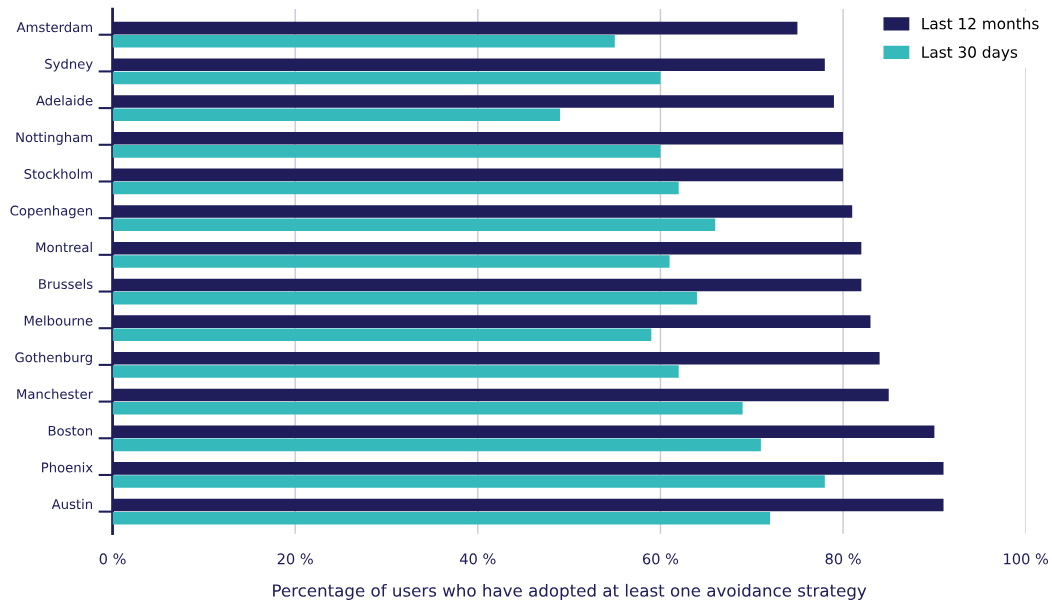 Image resolution: width=1052 pixels, height=603 pixels. What do you see at coordinates (58, 173) in the screenshot?
I see `y-tick-label: Stockholm` at bounding box center [58, 173].